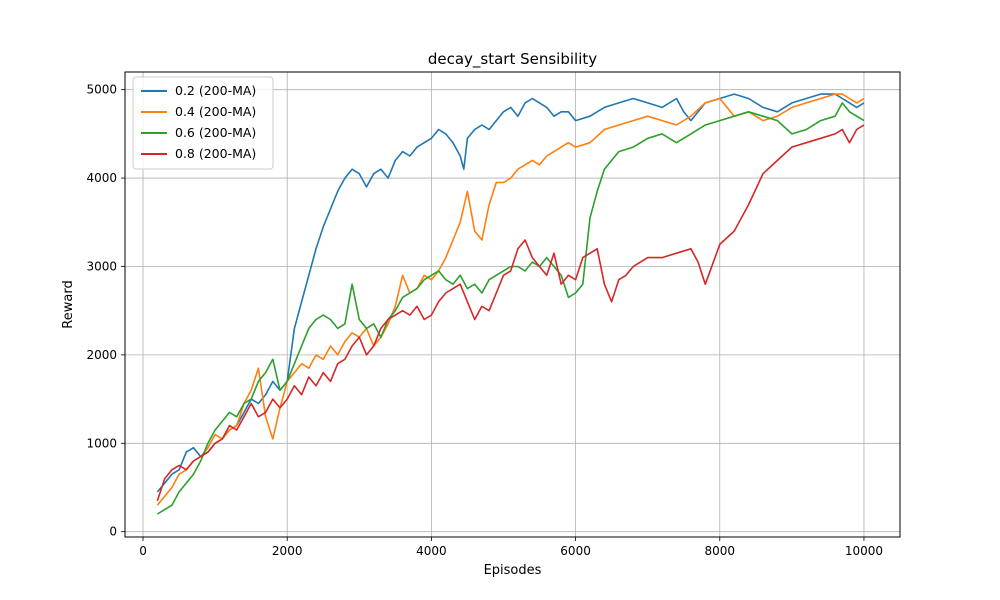 Image resolution: width=1000 pixels, height=600 pixels. What do you see at coordinates (513, 570) in the screenshot?
I see `x-axis-title: Episodes` at bounding box center [513, 570].